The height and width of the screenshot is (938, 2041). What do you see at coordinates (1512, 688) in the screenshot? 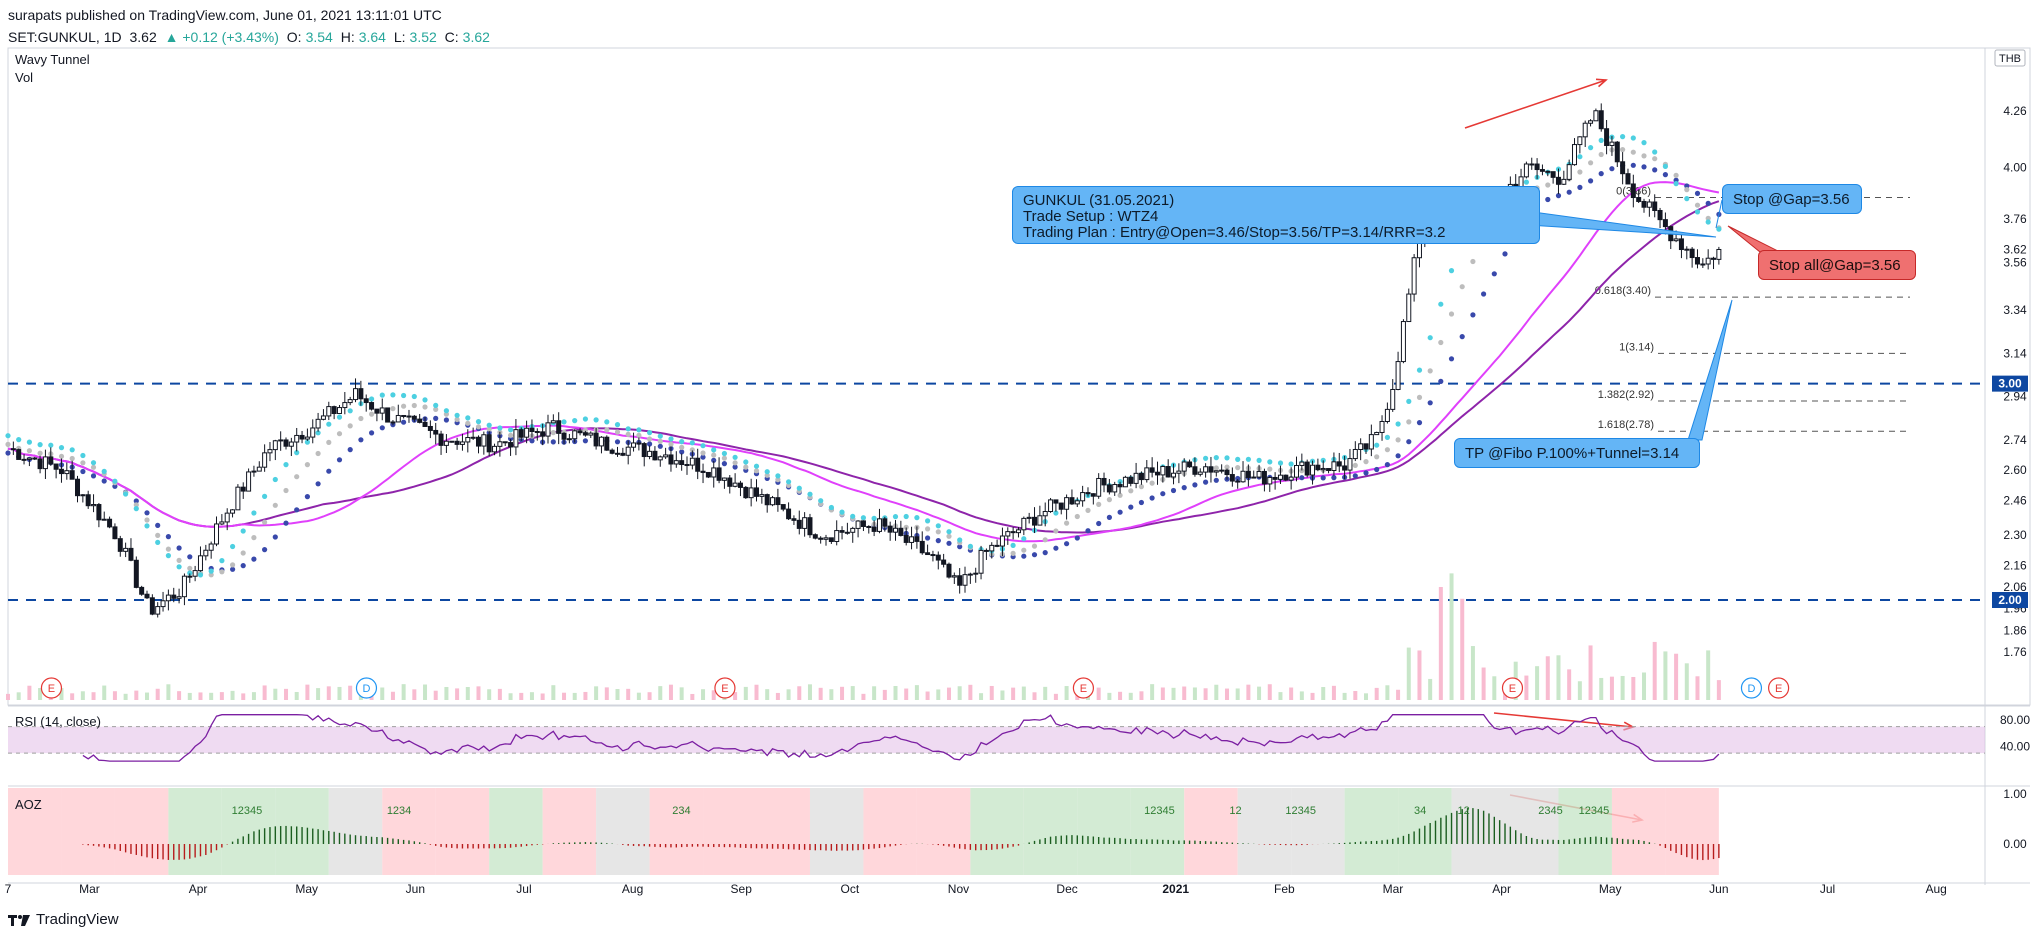
I see `event-marker` at bounding box center [1512, 688].